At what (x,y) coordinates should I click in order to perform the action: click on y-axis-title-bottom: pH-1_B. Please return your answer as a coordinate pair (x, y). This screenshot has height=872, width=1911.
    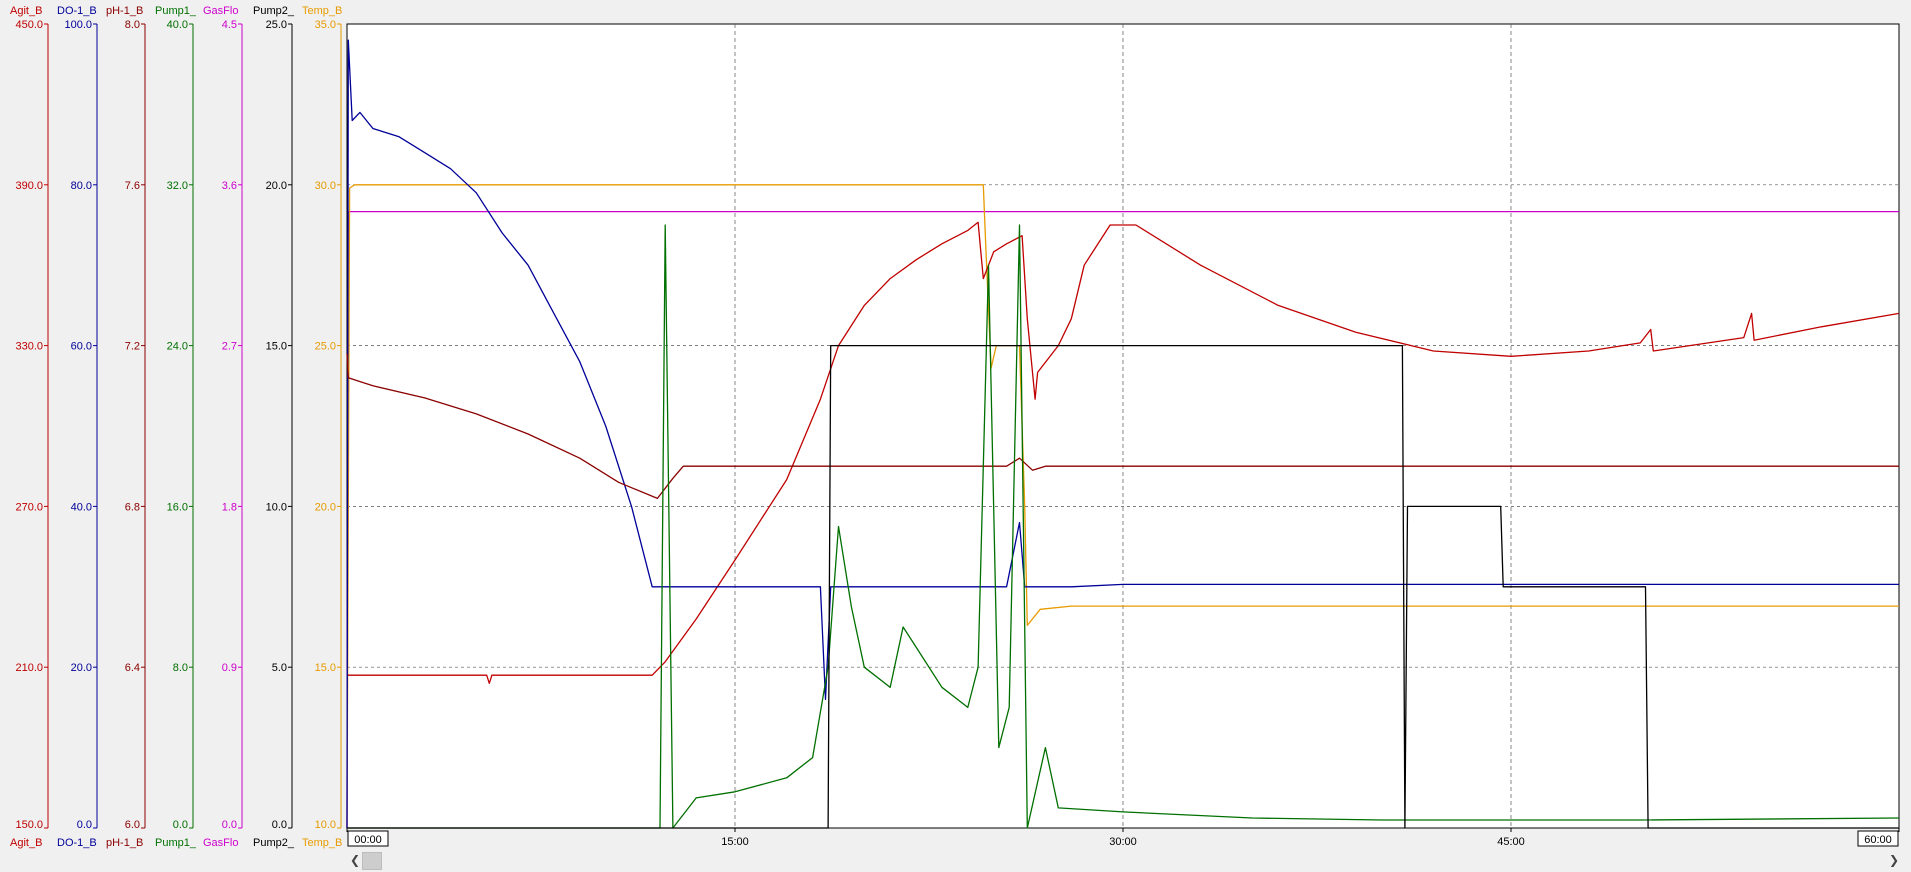
    Looking at the image, I should click on (124, 843).